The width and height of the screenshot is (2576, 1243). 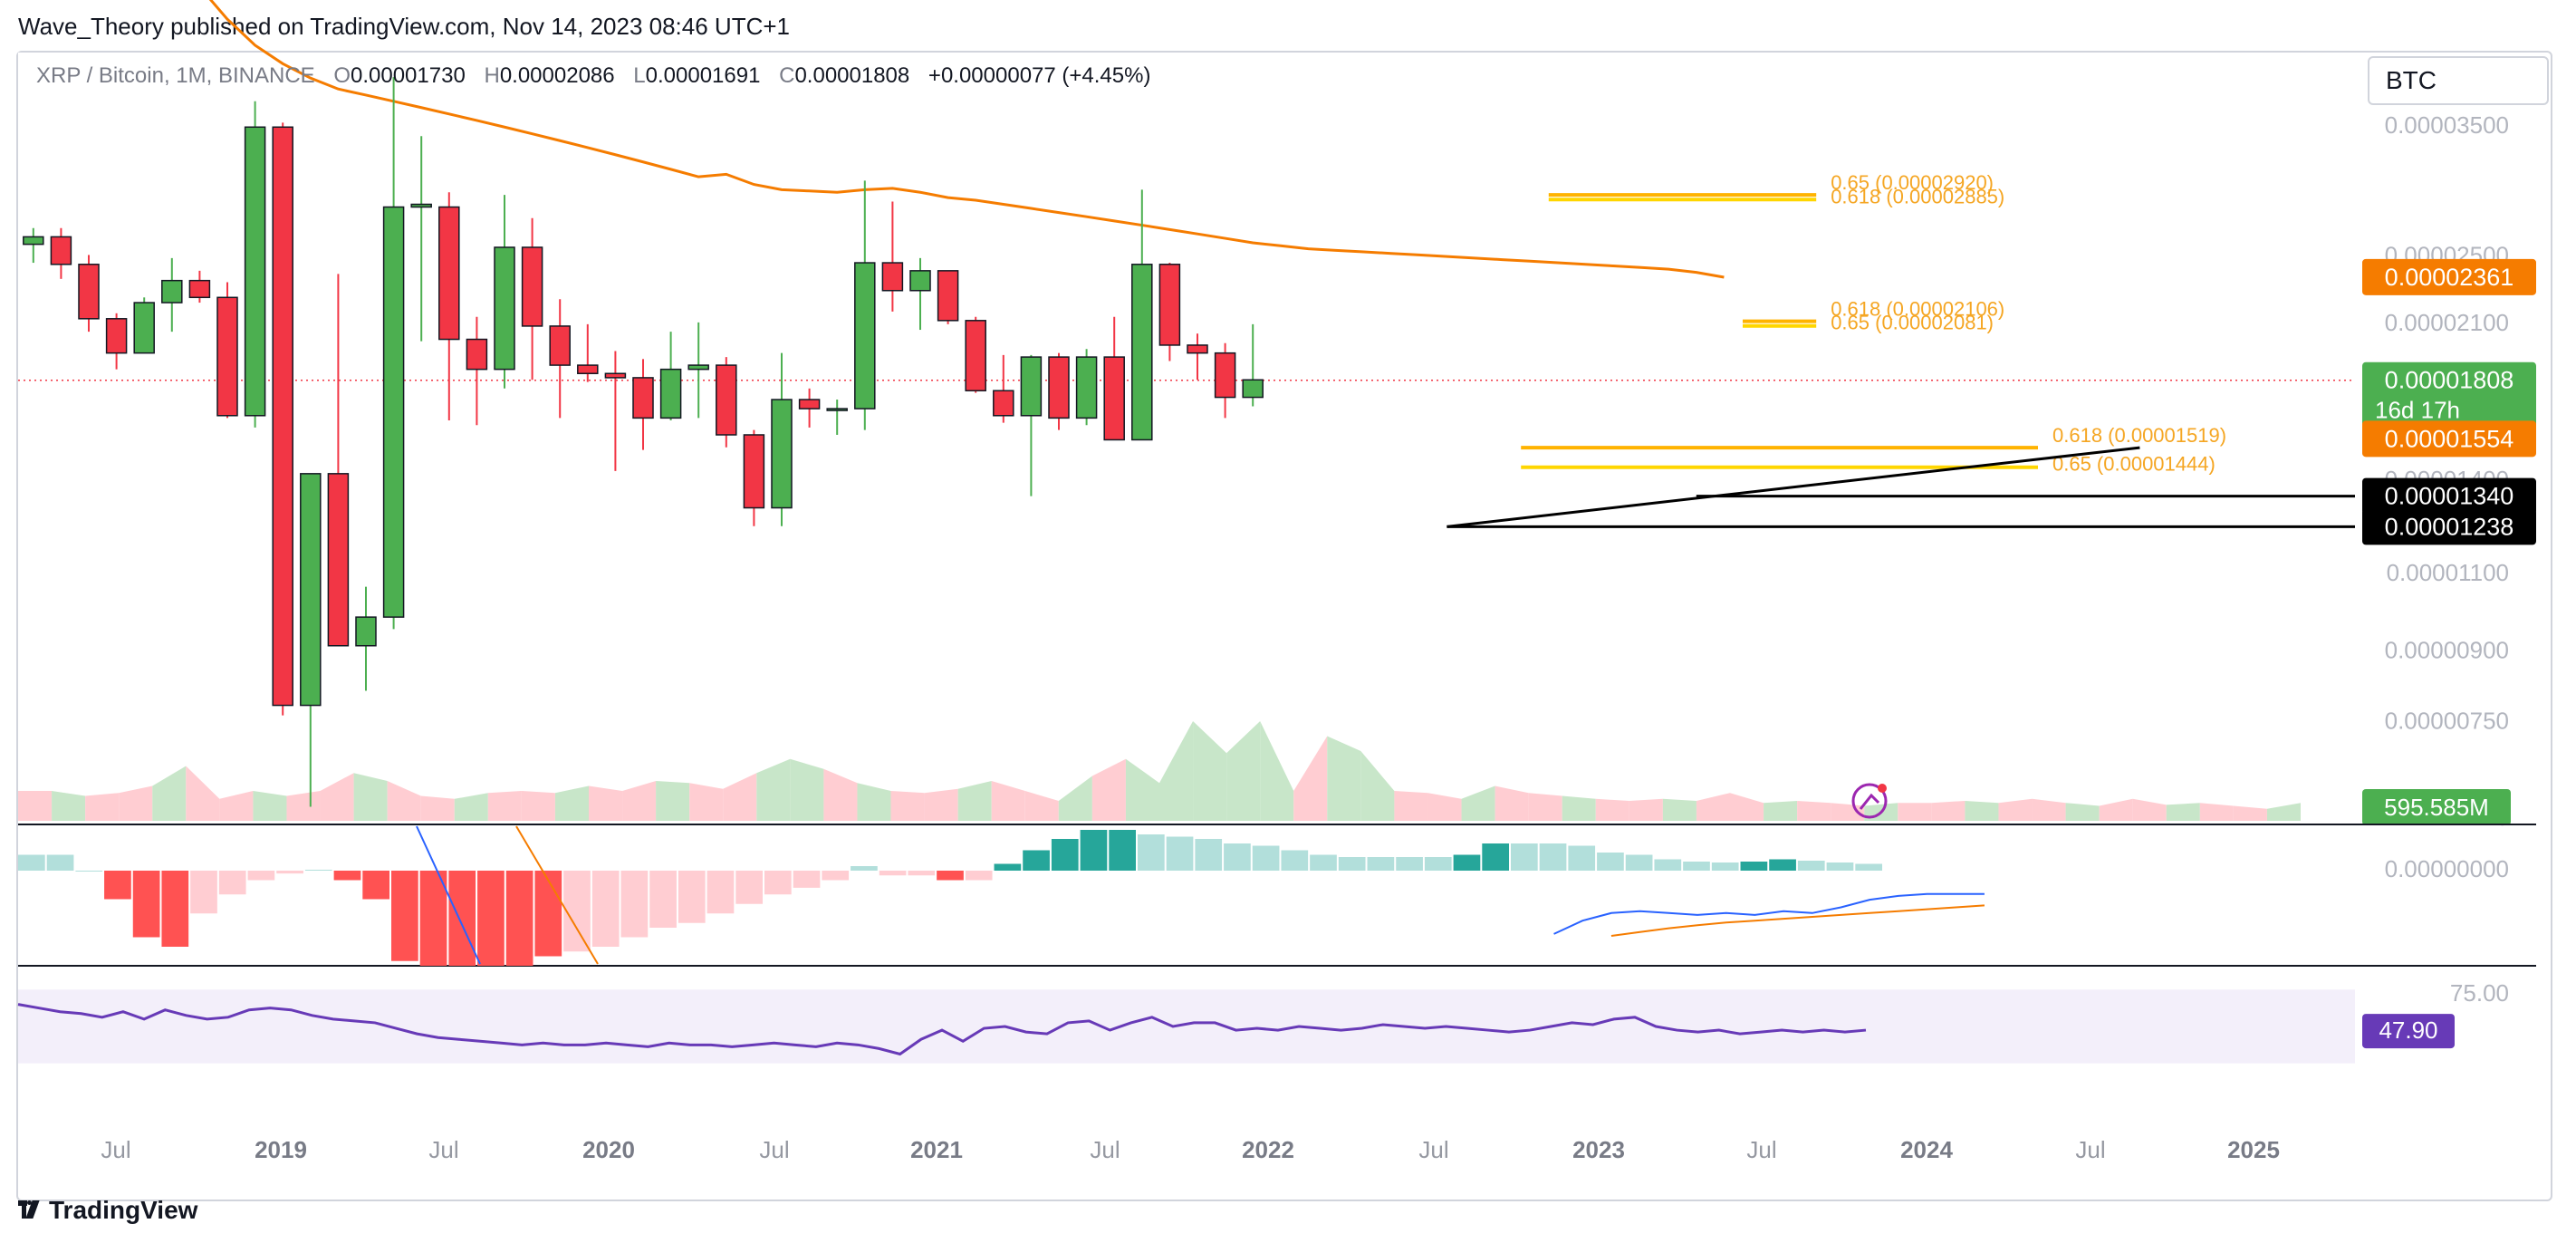 I want to click on high-label: H, so click(x=492, y=75).